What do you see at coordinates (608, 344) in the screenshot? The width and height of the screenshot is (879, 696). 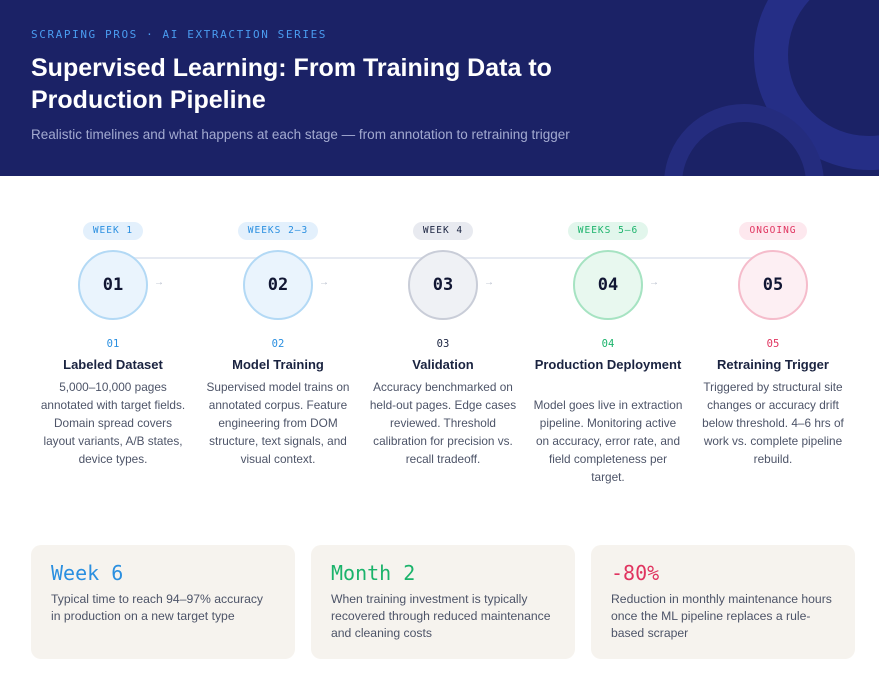 I see `stage-number: 04` at bounding box center [608, 344].